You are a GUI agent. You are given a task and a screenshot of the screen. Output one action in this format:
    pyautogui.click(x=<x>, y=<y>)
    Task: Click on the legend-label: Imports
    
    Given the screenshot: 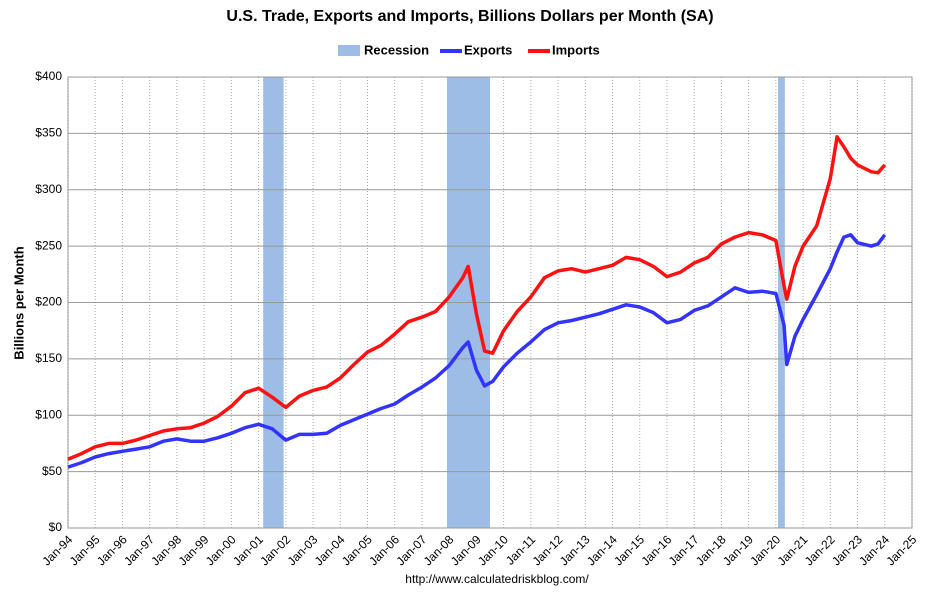 What is the action you would take?
    pyautogui.click(x=576, y=49)
    